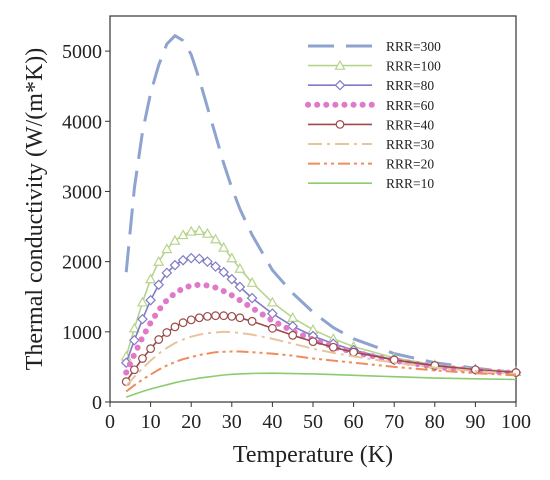 This screenshot has width=550, height=480. I want to click on legend-item: RRR=60, so click(369, 105).